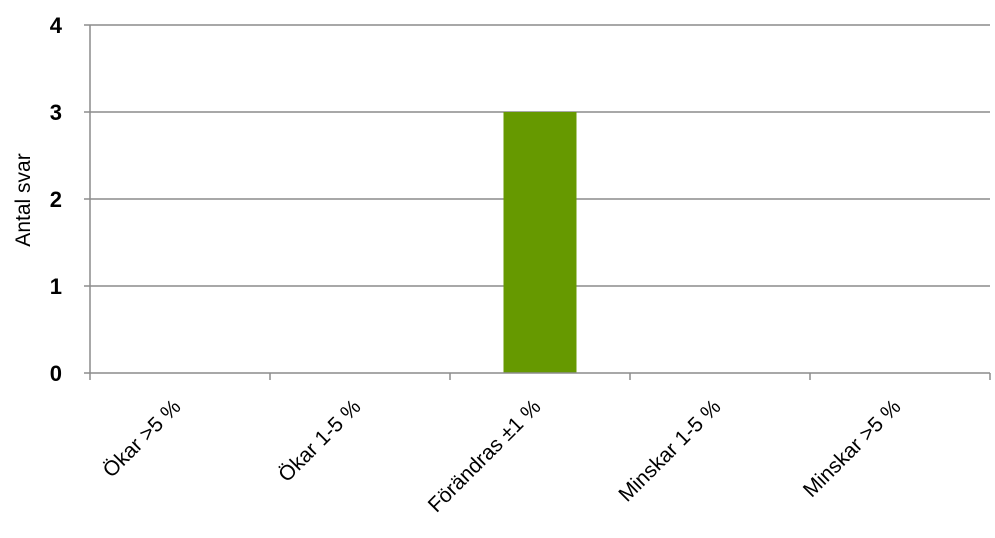 This screenshot has width=995, height=538. What do you see at coordinates (669, 450) in the screenshot?
I see `x-tick-label-4: Minskar 1-5 %` at bounding box center [669, 450].